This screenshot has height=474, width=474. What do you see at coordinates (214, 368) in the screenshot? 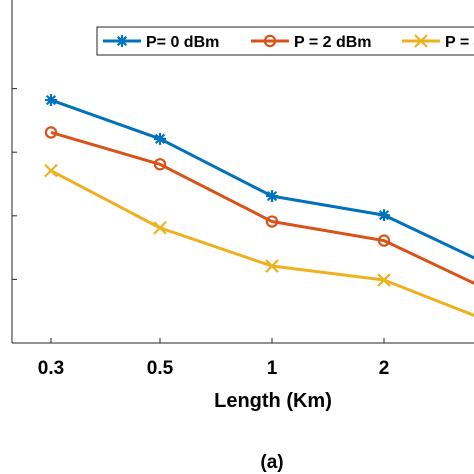
I see `x-tick-labels: 0.3 0.5 1 2` at bounding box center [214, 368].